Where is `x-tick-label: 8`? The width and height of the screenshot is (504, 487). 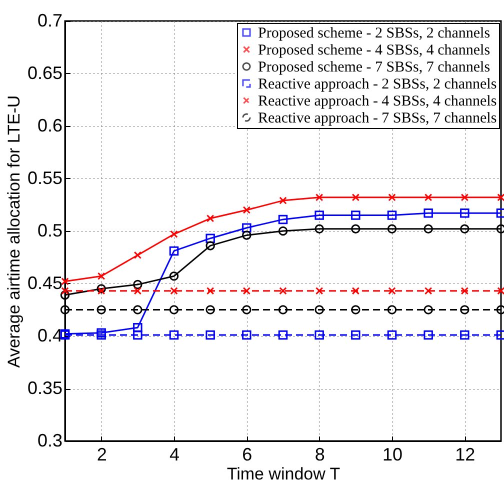 x-tick-label: 8 is located at coordinates (319, 454).